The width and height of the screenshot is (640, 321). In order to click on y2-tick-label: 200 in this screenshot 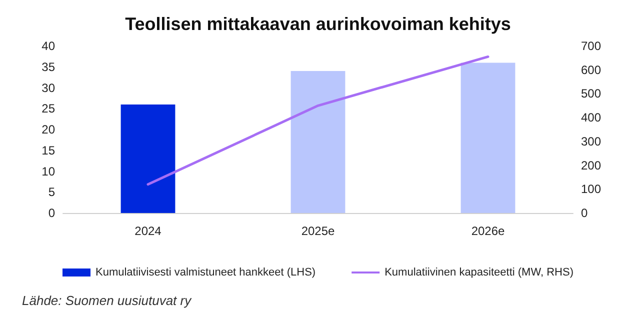, I will do `click(591, 165)`.